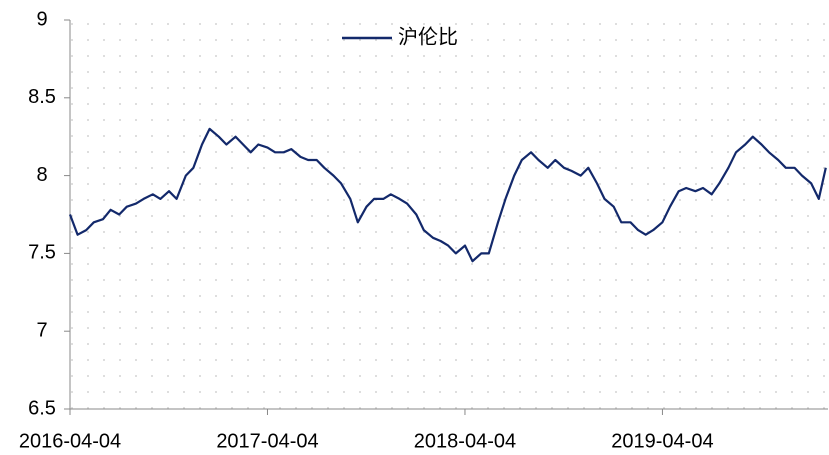 The width and height of the screenshot is (829, 455). I want to click on y-tick-label: 8.5, so click(42, 97).